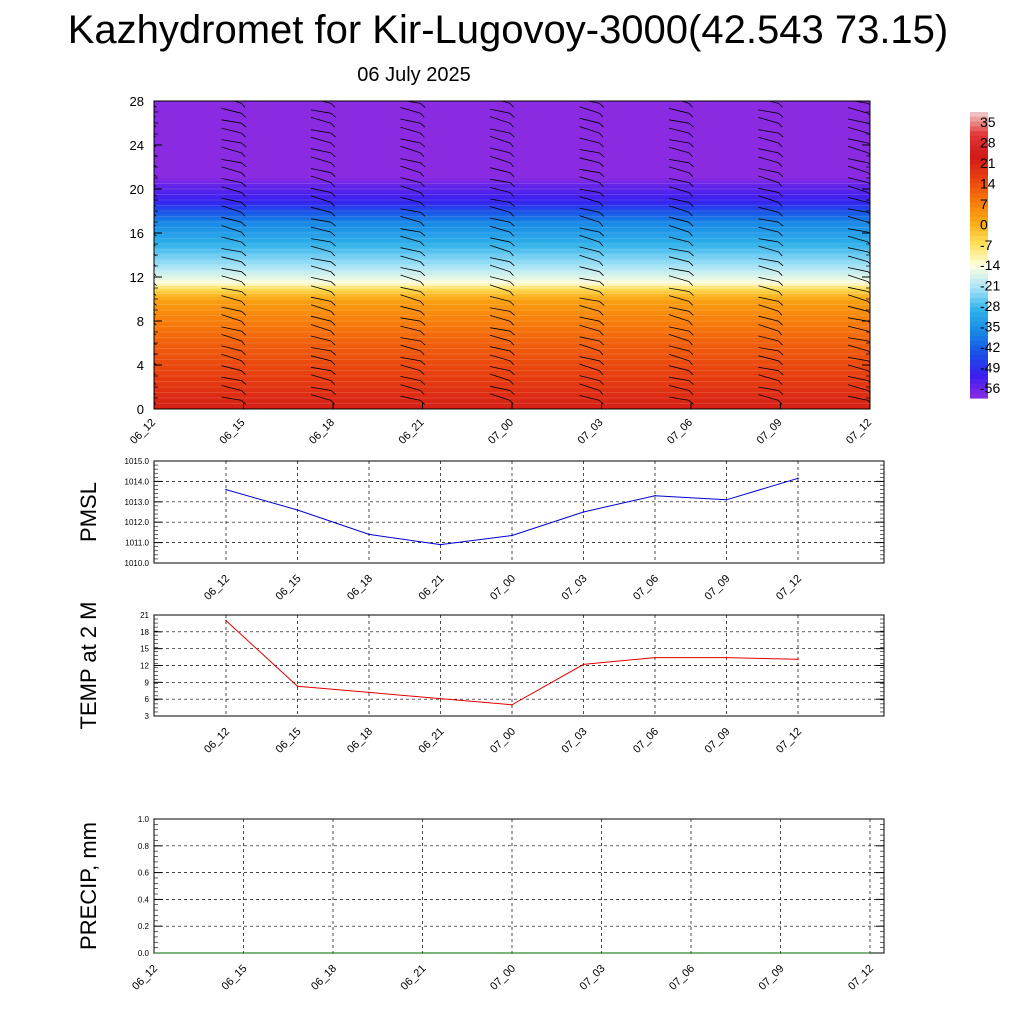  Describe the element at coordinates (501, 432) in the screenshot. I see `x-tick-label: 07_00` at that location.